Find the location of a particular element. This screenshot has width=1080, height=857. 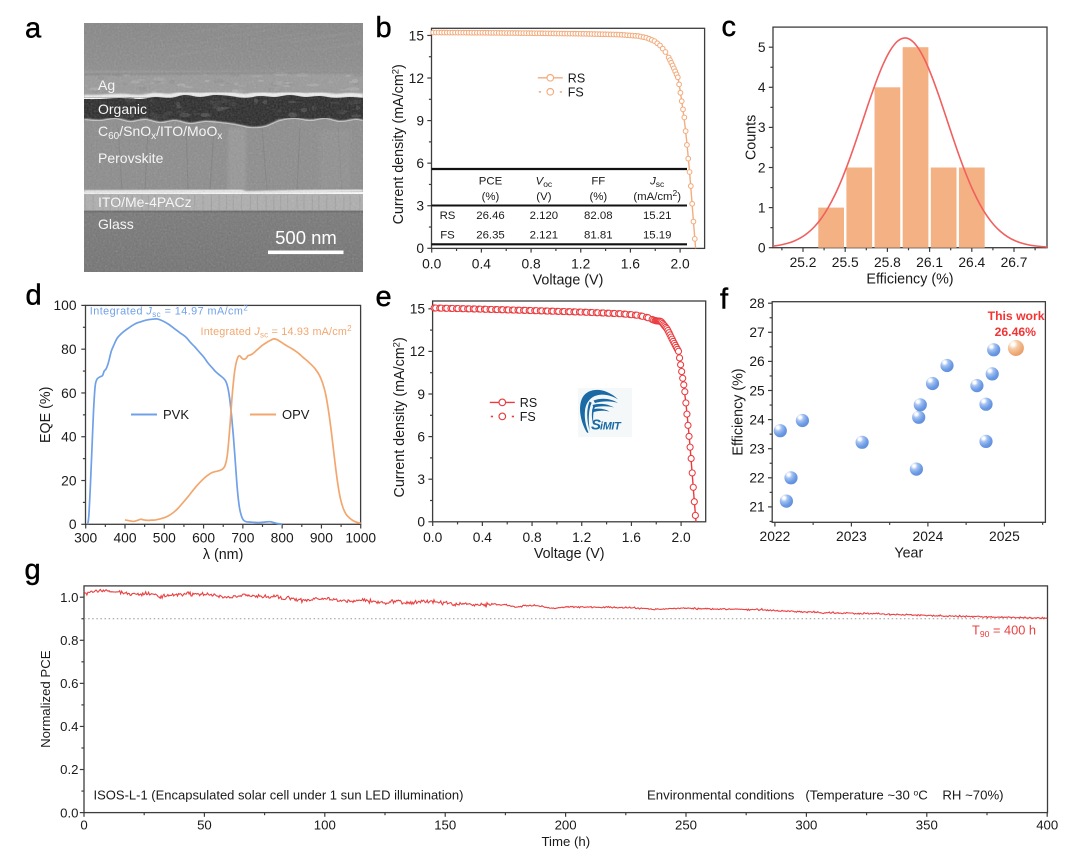

svg-text: 26.46 is located at coordinates (490, 216).